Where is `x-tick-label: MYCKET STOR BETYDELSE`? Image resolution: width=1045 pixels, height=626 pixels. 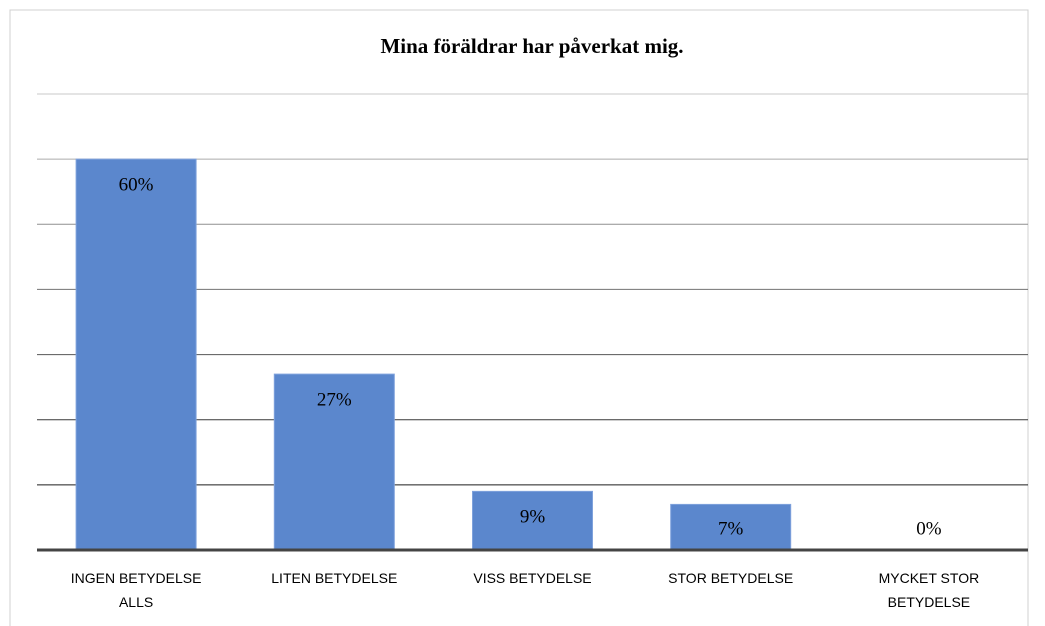 x-tick-label: MYCKET STOR BETYDELSE is located at coordinates (929, 590).